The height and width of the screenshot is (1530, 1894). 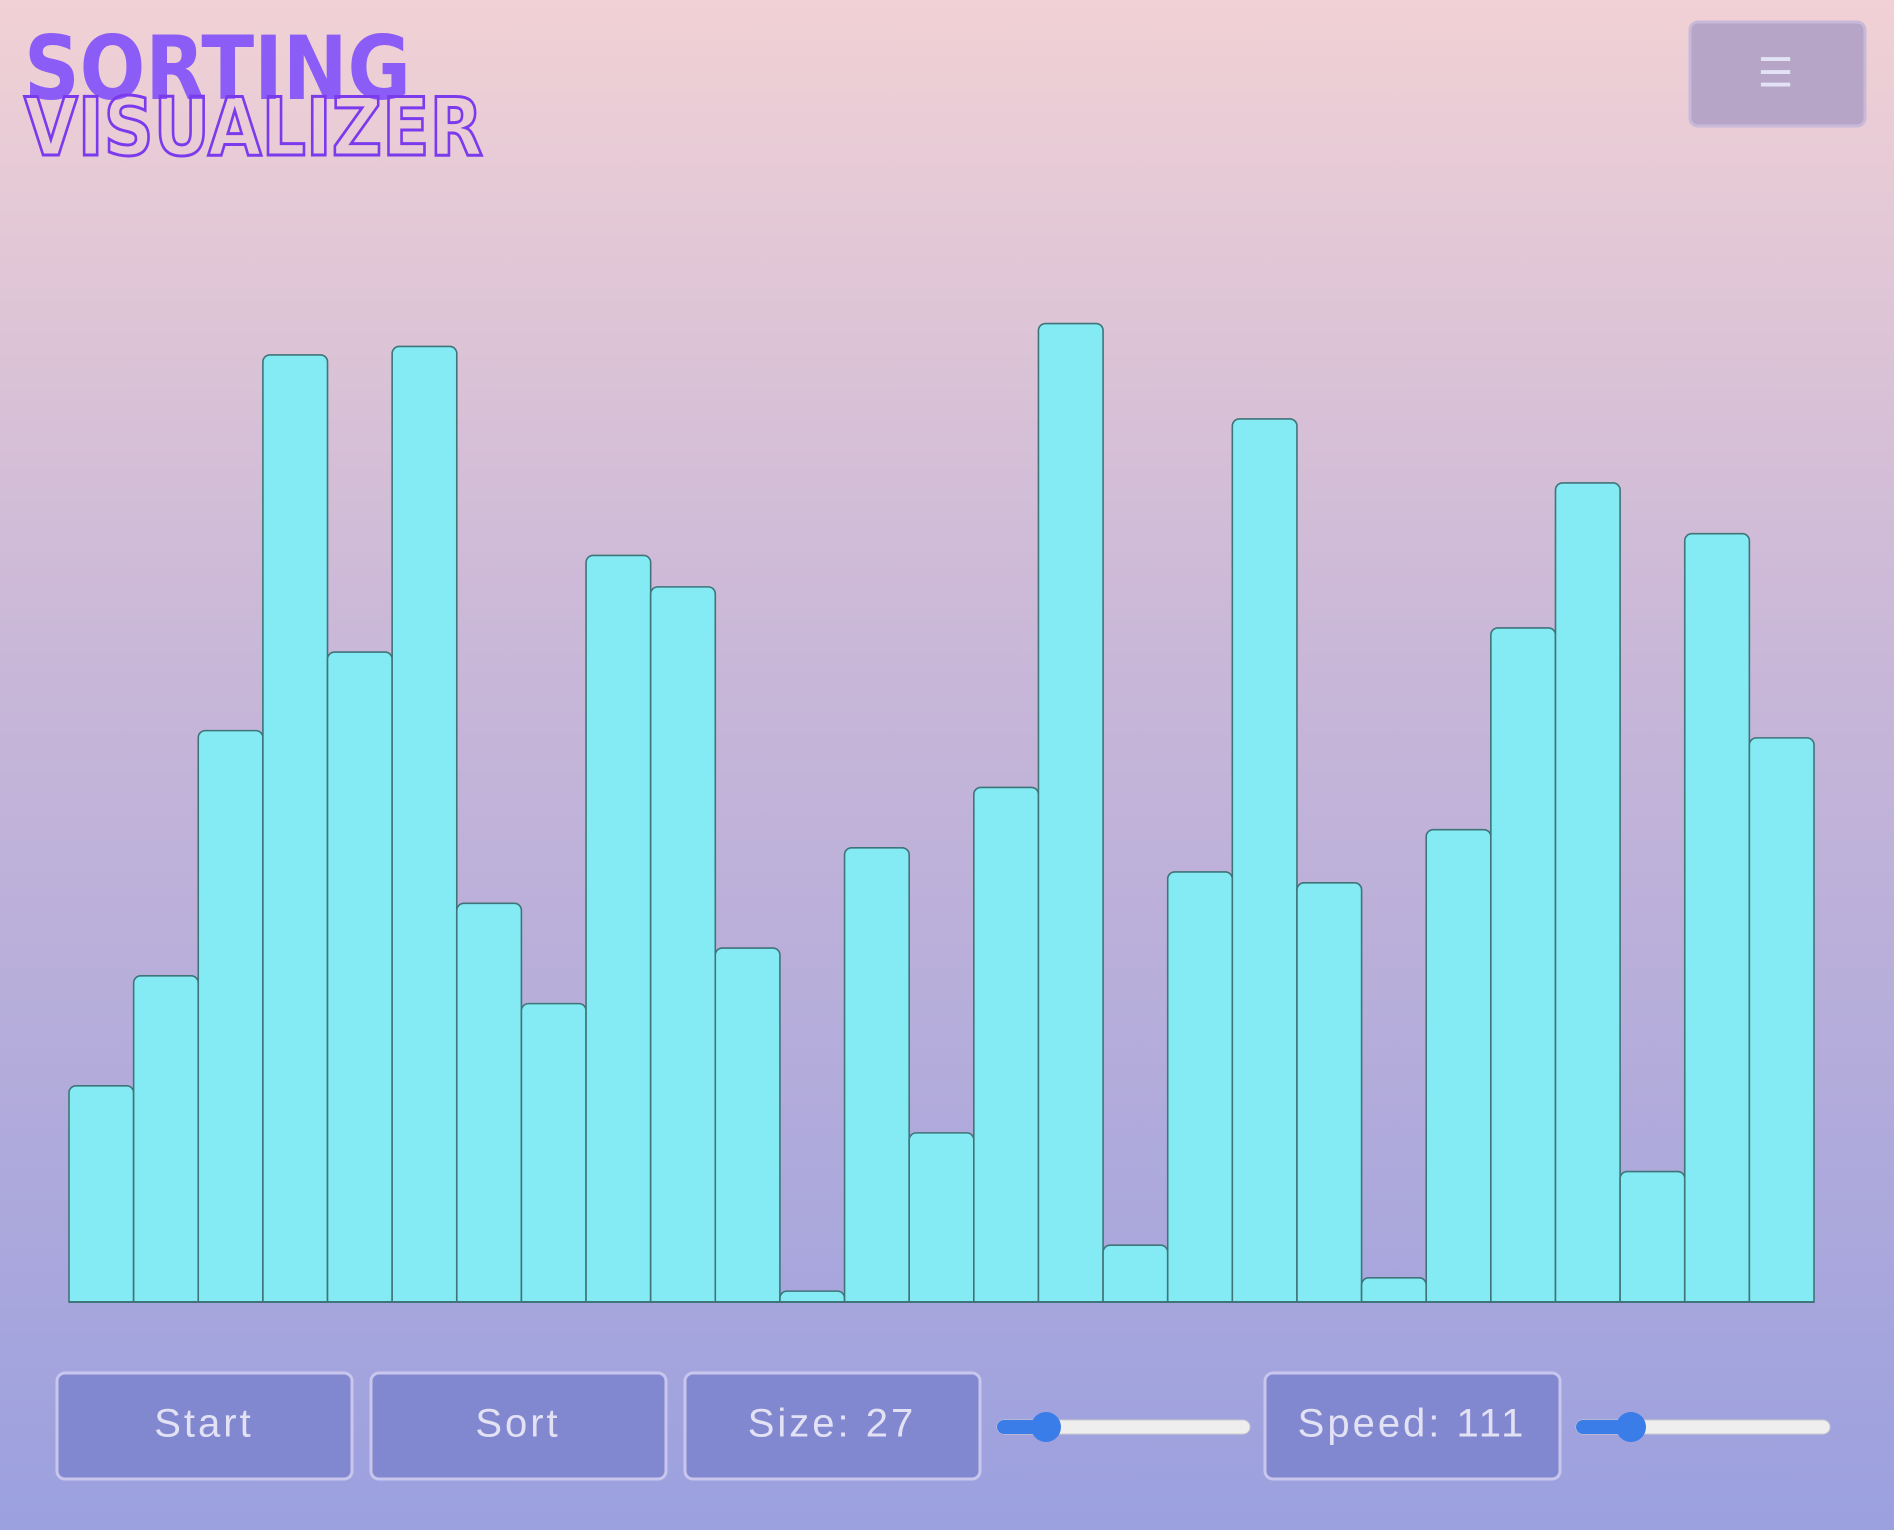 What do you see at coordinates (1123, 1427) in the screenshot?
I see `size-slider` at bounding box center [1123, 1427].